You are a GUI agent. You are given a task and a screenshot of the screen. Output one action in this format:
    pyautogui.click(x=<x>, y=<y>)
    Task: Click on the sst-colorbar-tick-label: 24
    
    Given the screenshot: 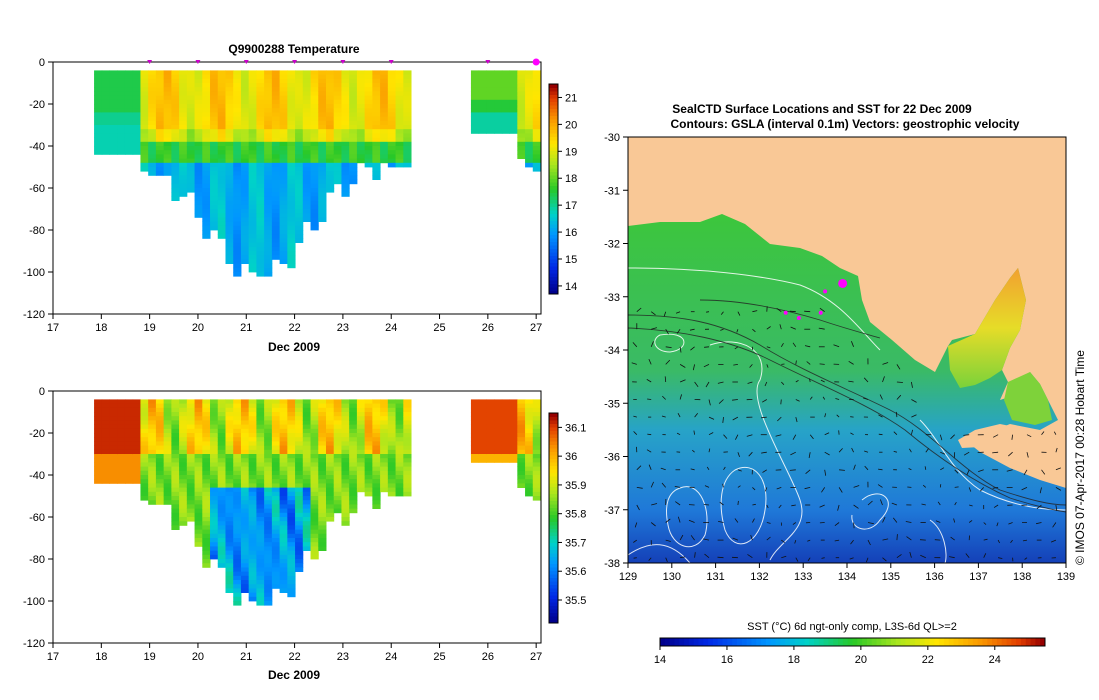 What is the action you would take?
    pyautogui.click(x=995, y=660)
    